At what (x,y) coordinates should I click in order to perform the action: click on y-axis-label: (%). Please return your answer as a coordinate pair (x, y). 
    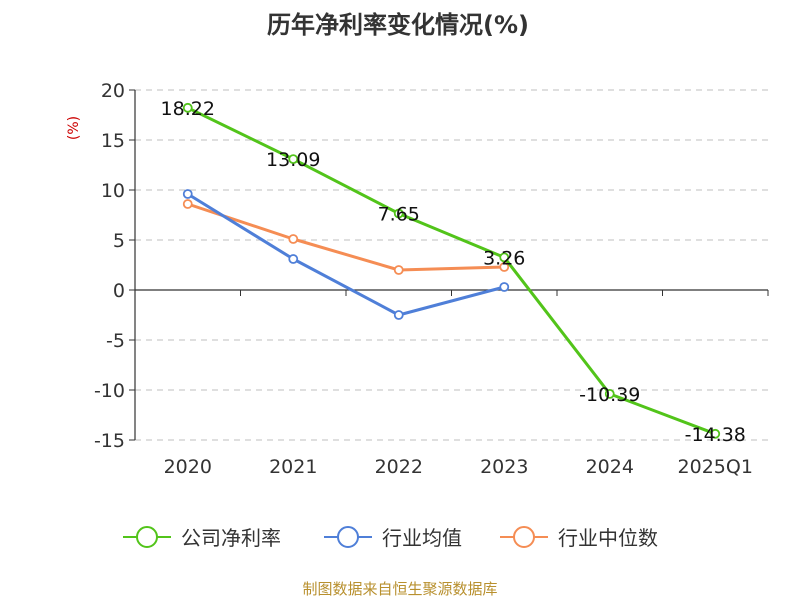
    Looking at the image, I should click on (74, 128).